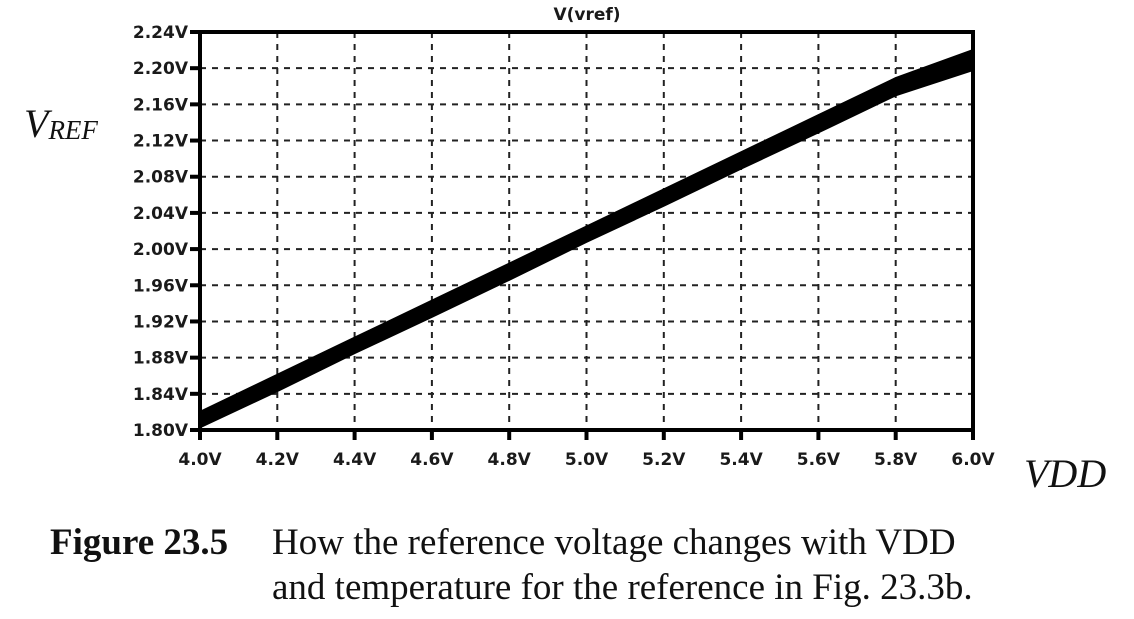 Image resolution: width=1134 pixels, height=619 pixels. Describe the element at coordinates (161, 214) in the screenshot. I see `y-tick-label: 2.04V` at that location.